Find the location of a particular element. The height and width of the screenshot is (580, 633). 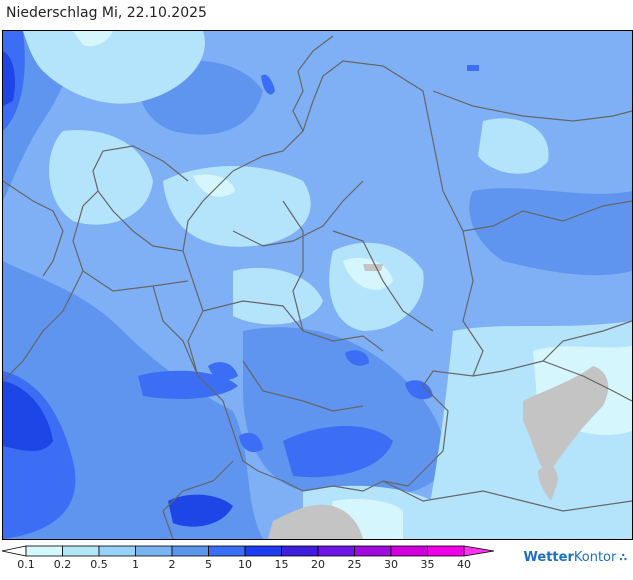

light-area-west is located at coordinates (101, 177).